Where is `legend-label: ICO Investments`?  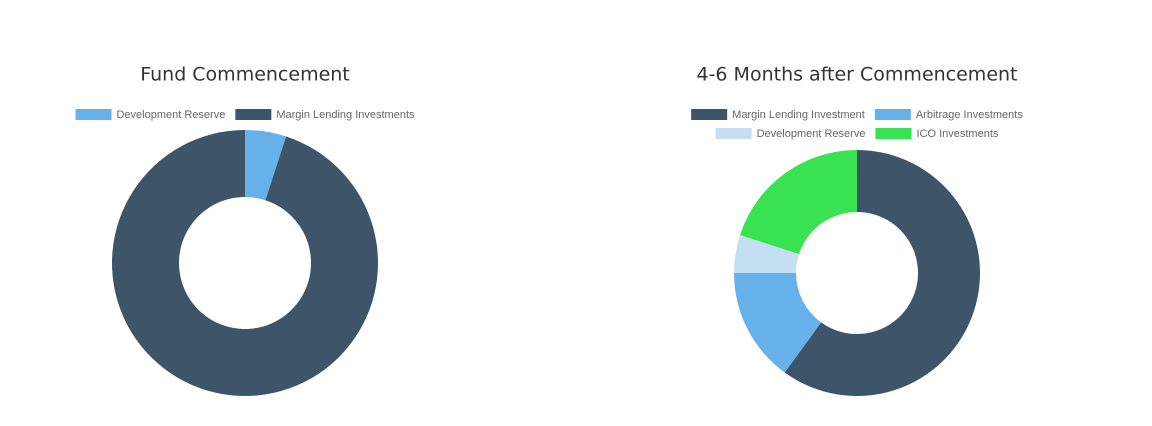
legend-label: ICO Investments is located at coordinates (957, 134).